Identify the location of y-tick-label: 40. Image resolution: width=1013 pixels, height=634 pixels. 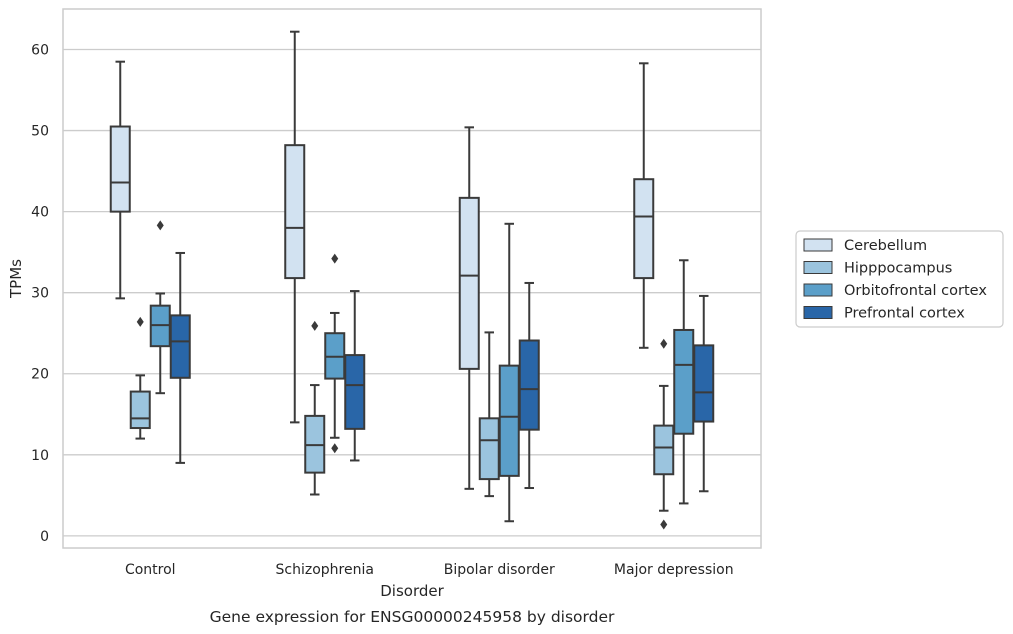
(40, 213).